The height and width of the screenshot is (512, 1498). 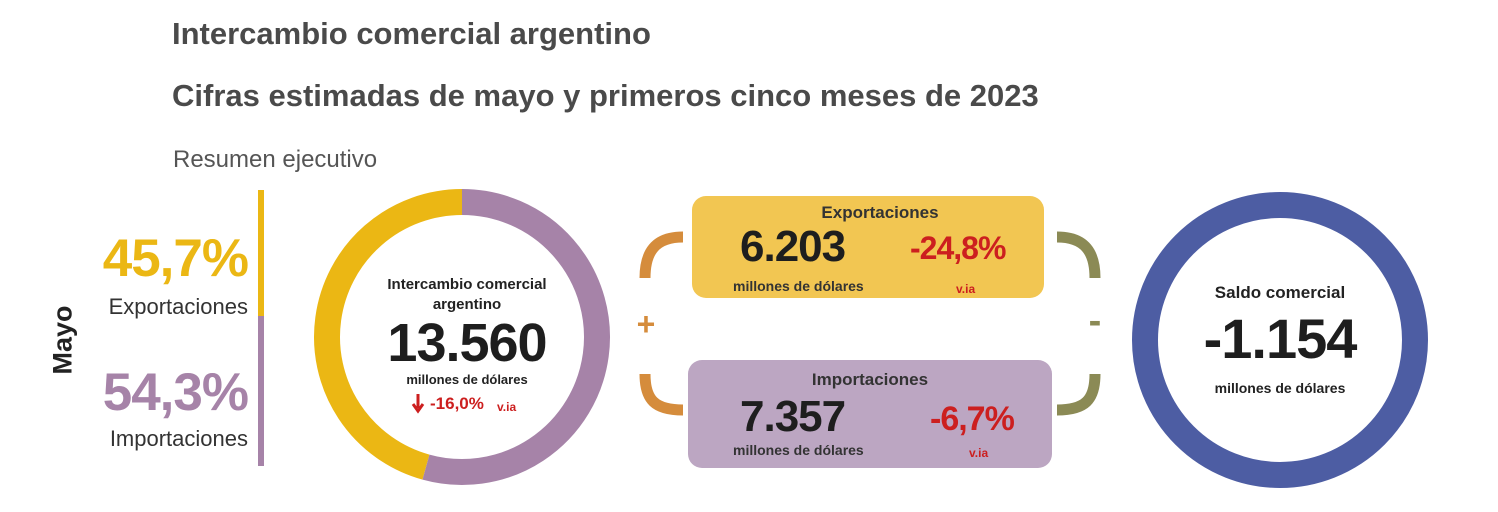 I want to click on imports-change: -6,7%, so click(x=972, y=419).